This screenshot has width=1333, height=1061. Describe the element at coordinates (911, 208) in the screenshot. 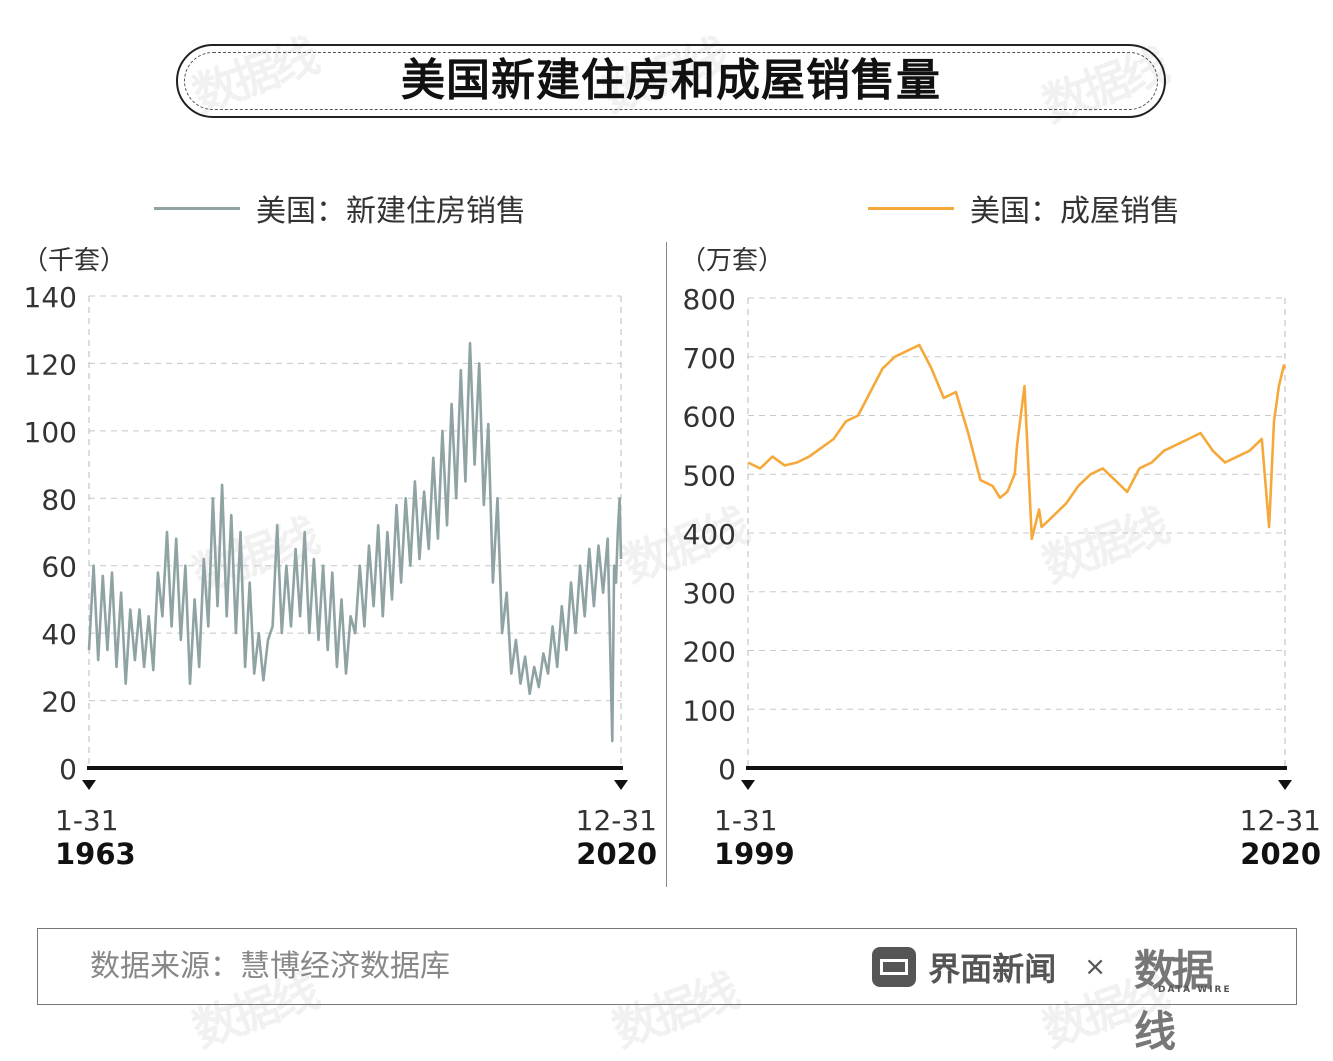

I see `legend-swatch-existing-home` at that location.